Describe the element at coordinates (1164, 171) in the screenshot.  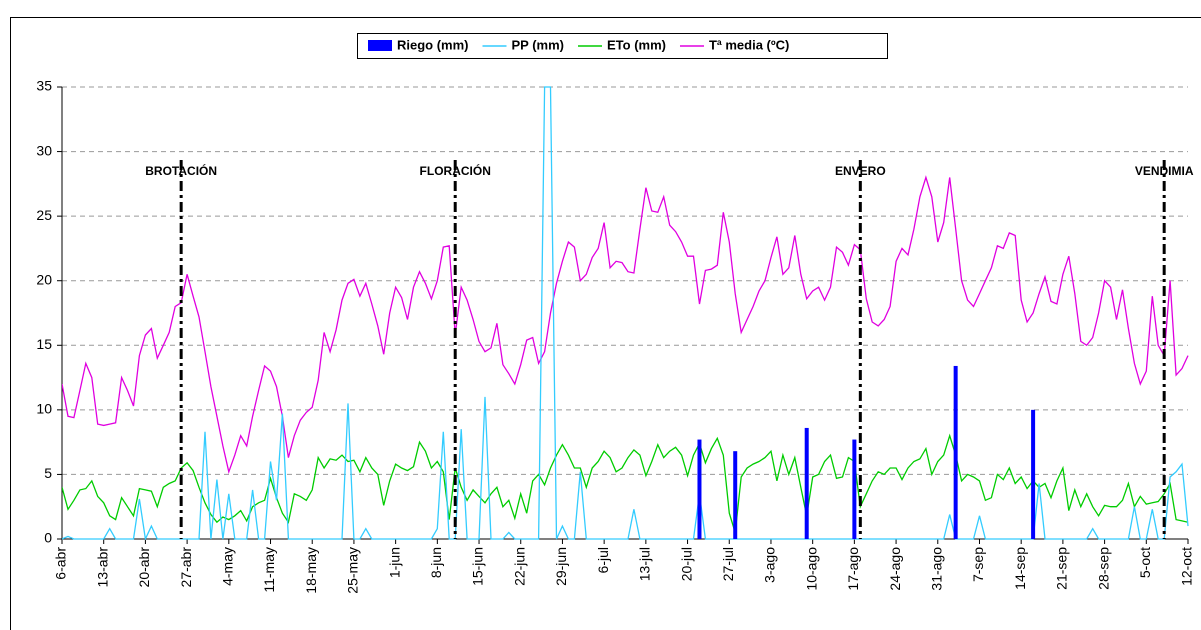
I see `event-label: VENDIMIA` at that location.